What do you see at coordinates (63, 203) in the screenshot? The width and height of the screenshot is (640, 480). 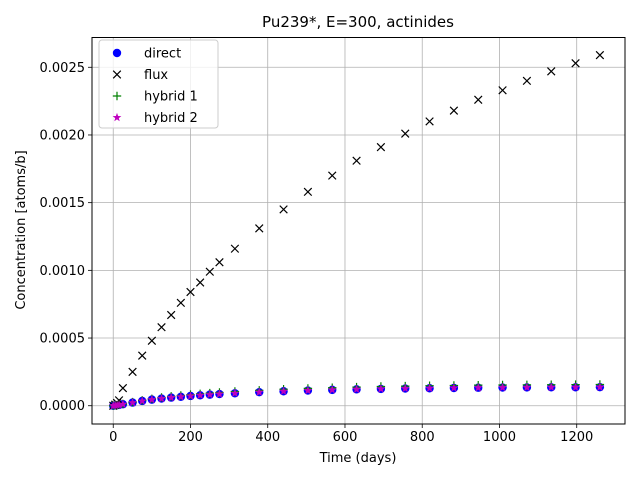 I see `y-tick-label: 0.0015` at bounding box center [63, 203].